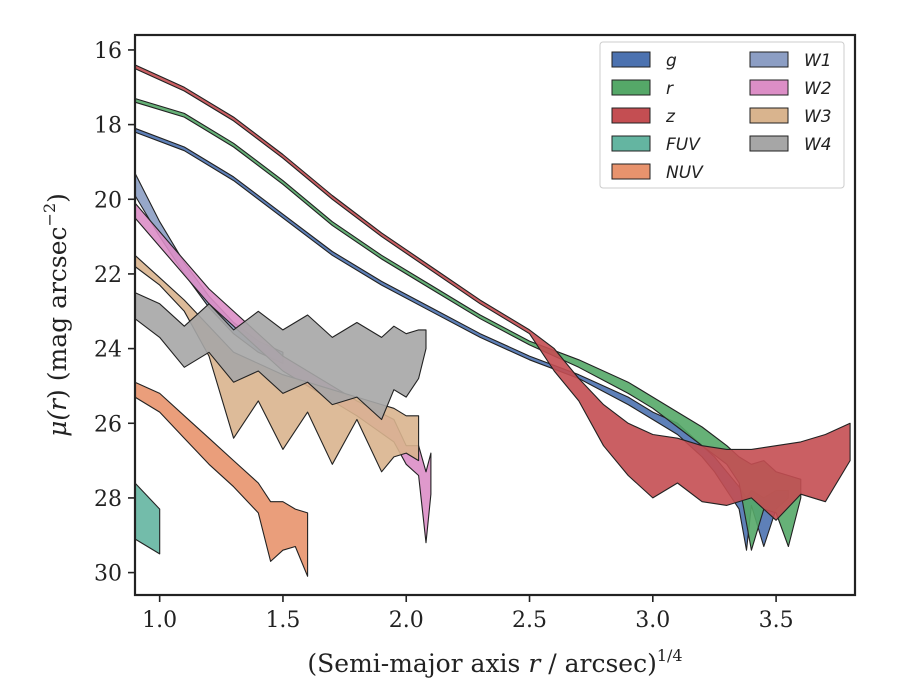 This screenshot has width=900, height=700. What do you see at coordinates (818, 89) in the screenshot?
I see `legend-label-w2: W2` at bounding box center [818, 89].